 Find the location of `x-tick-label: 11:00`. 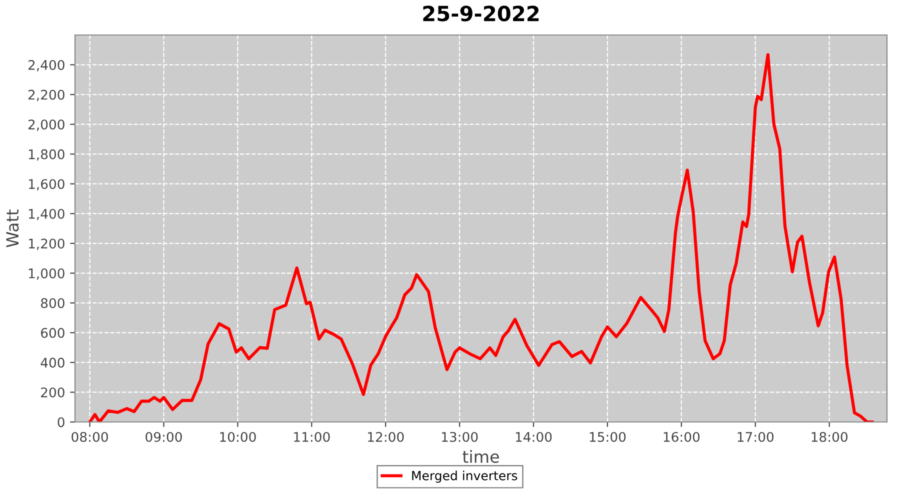

x-tick-label: 11:00 is located at coordinates (312, 437).